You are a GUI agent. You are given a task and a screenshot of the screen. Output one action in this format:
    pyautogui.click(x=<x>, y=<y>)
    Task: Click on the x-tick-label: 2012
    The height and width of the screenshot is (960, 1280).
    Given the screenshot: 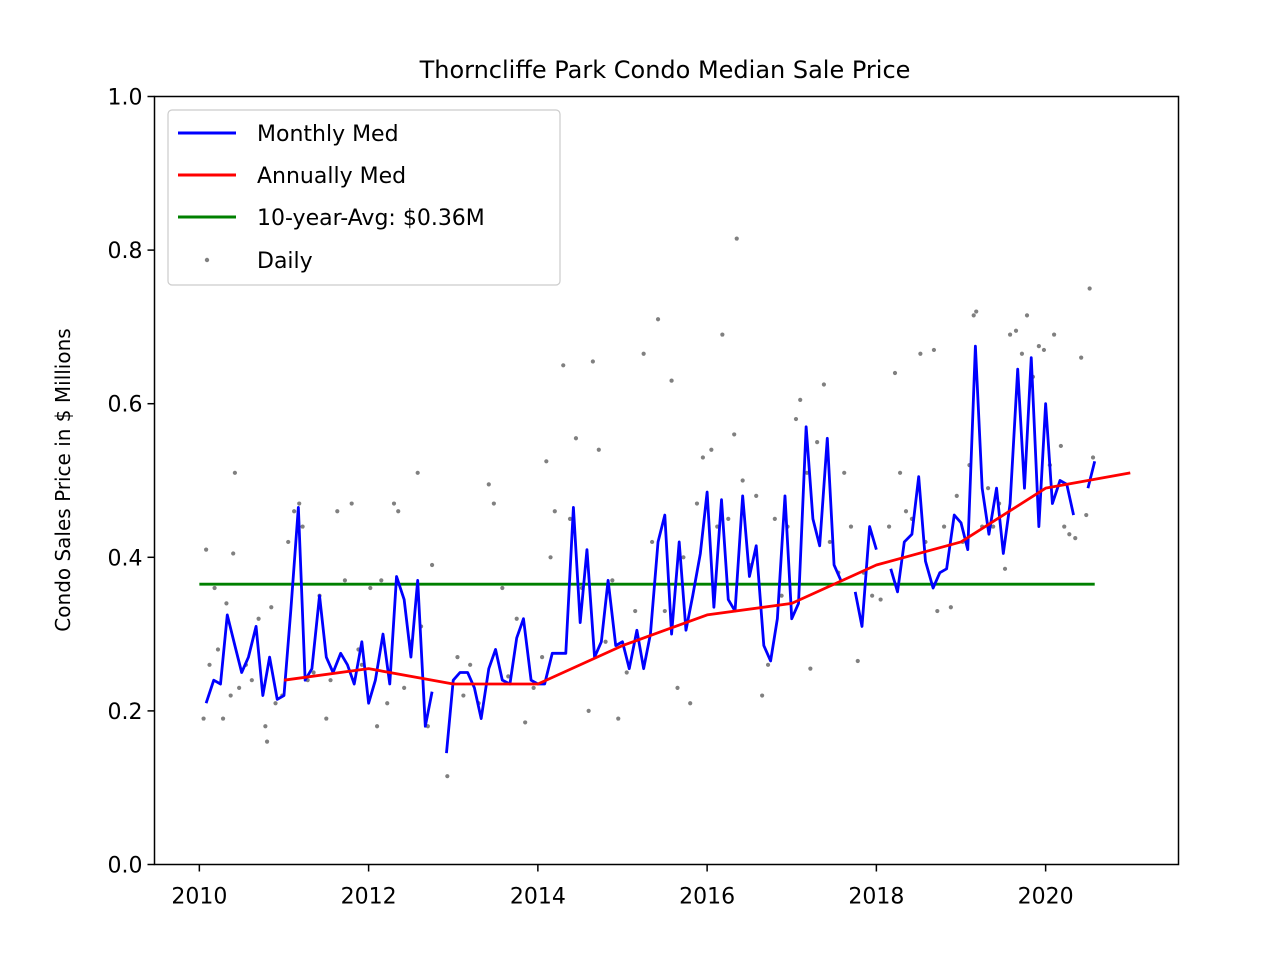 What is the action you would take?
    pyautogui.click(x=369, y=897)
    